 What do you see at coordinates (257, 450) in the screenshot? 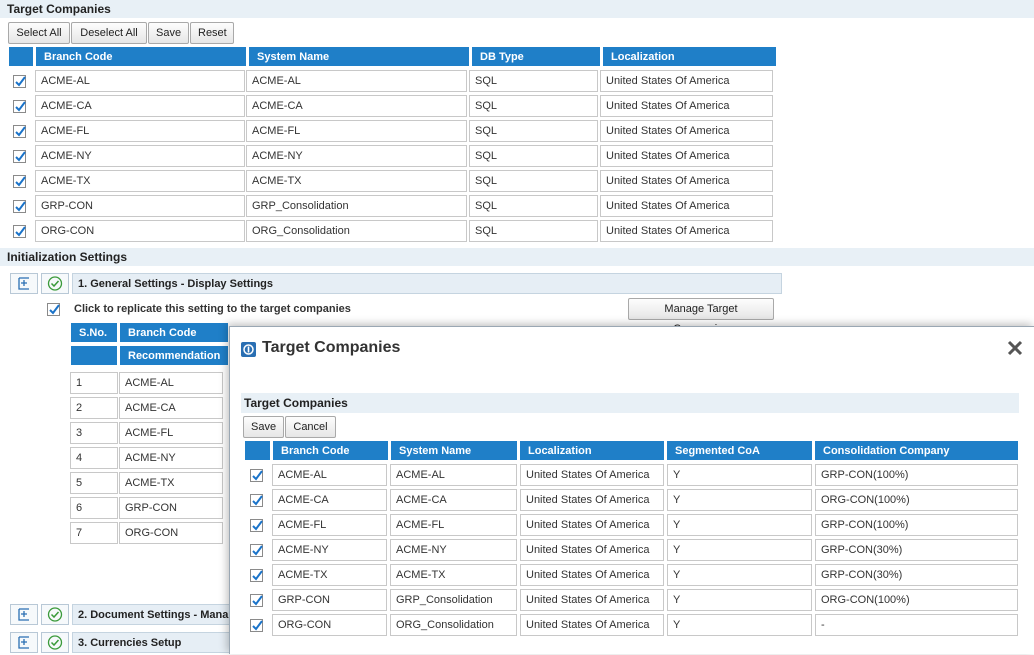
I see `dialog-select-column-header` at bounding box center [257, 450].